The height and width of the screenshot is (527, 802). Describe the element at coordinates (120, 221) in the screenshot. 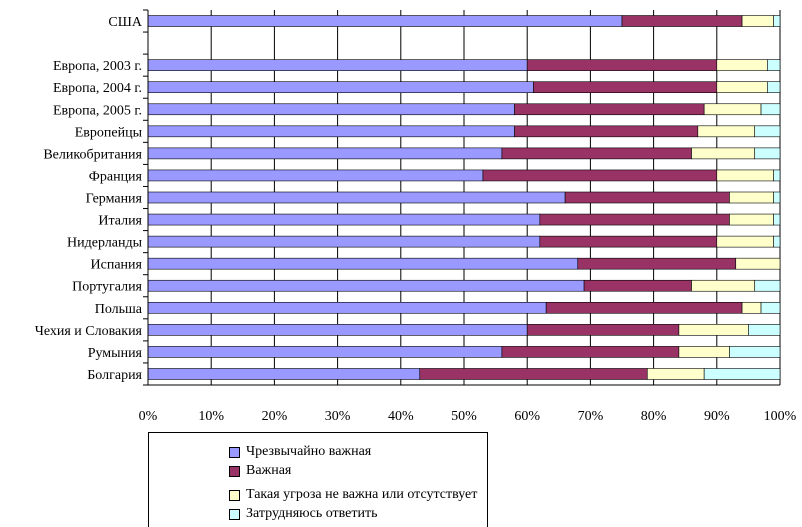

I see `category-label: Италия` at that location.